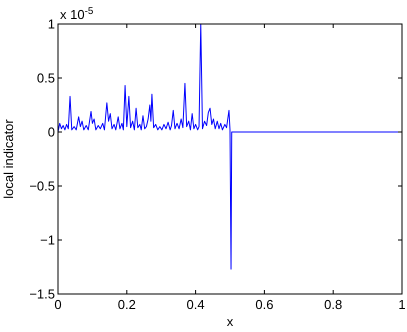  Describe the element at coordinates (127, 304) in the screenshot. I see `x-tick-label: 0.2` at that location.